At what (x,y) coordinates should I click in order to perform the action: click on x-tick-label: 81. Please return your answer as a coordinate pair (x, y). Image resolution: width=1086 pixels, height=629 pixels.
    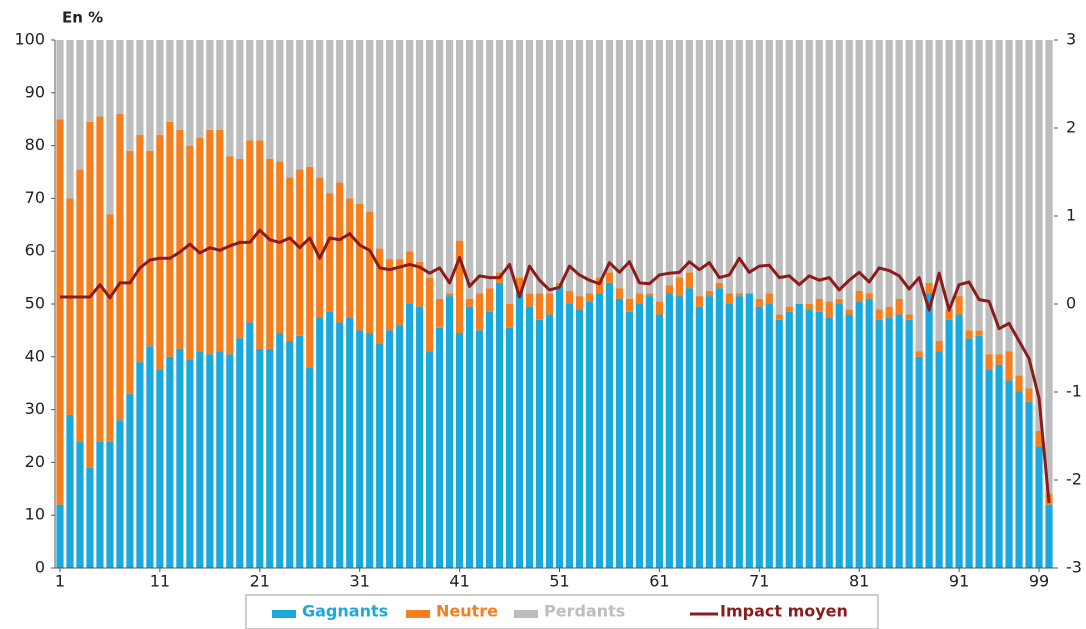
    Looking at the image, I should click on (859, 581).